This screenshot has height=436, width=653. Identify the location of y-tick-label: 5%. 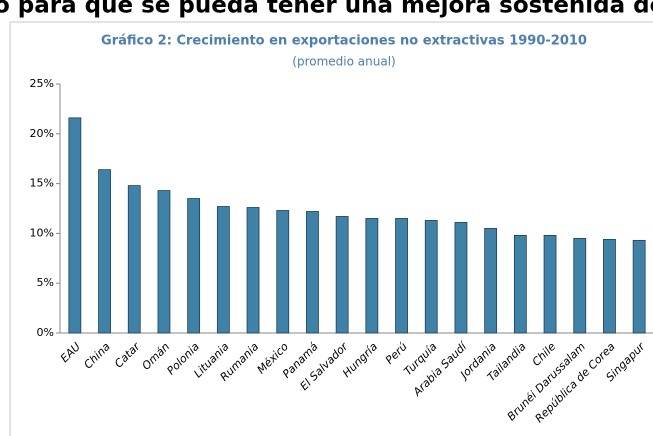
(45, 282).